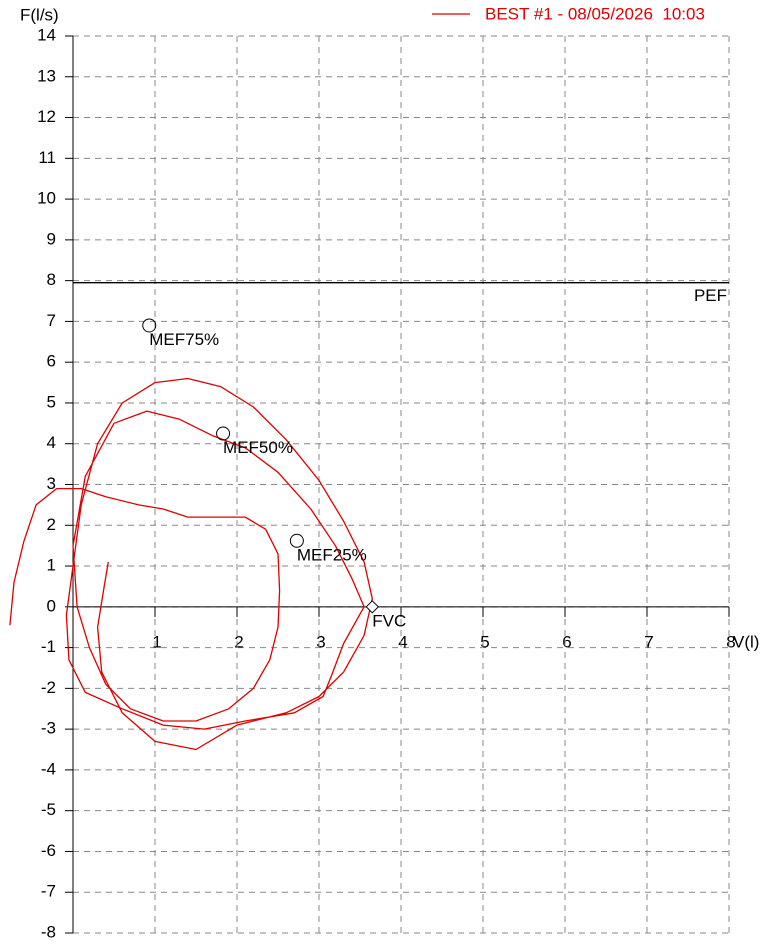 The width and height of the screenshot is (768, 944). Describe the element at coordinates (746, 641) in the screenshot. I see `x-axis-label: V(l)` at that location.